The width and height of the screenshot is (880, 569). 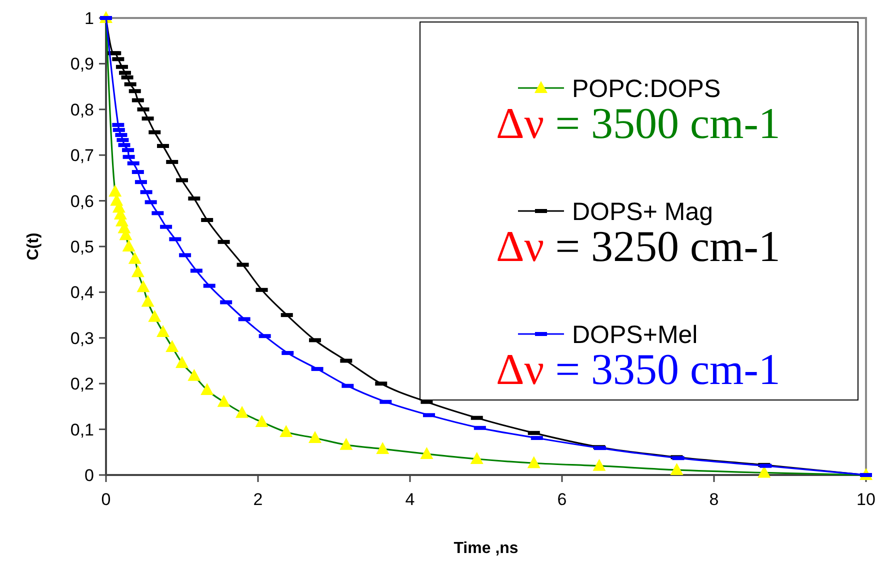 I want to click on y-tick-label: 0,5, so click(x=82, y=246).